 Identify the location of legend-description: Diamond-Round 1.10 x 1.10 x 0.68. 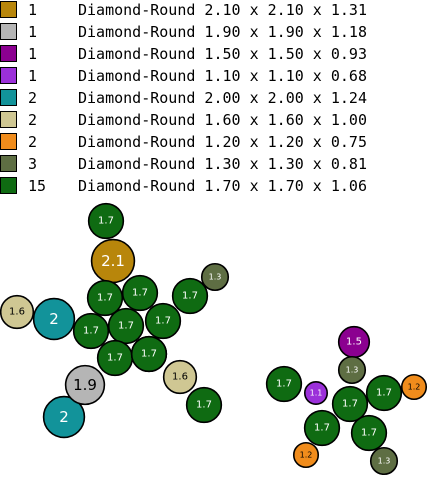
(222, 76).